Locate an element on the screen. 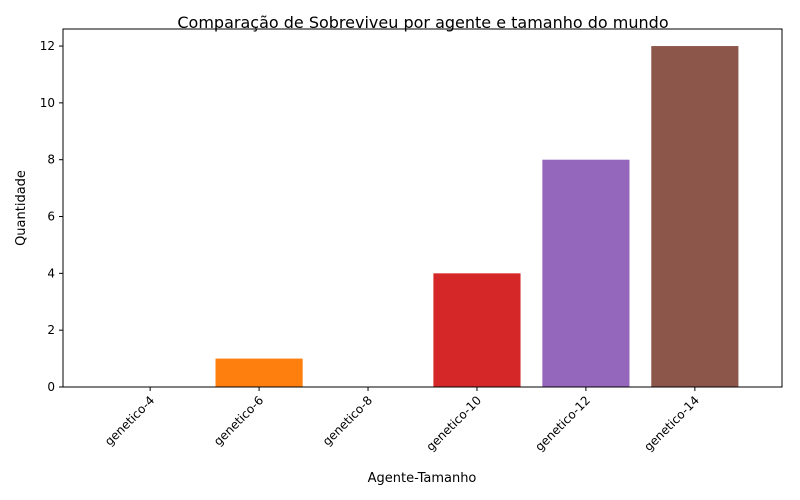 This screenshot has height=500, width=800. x-tick-label: genetico-8 is located at coordinates (347, 420).